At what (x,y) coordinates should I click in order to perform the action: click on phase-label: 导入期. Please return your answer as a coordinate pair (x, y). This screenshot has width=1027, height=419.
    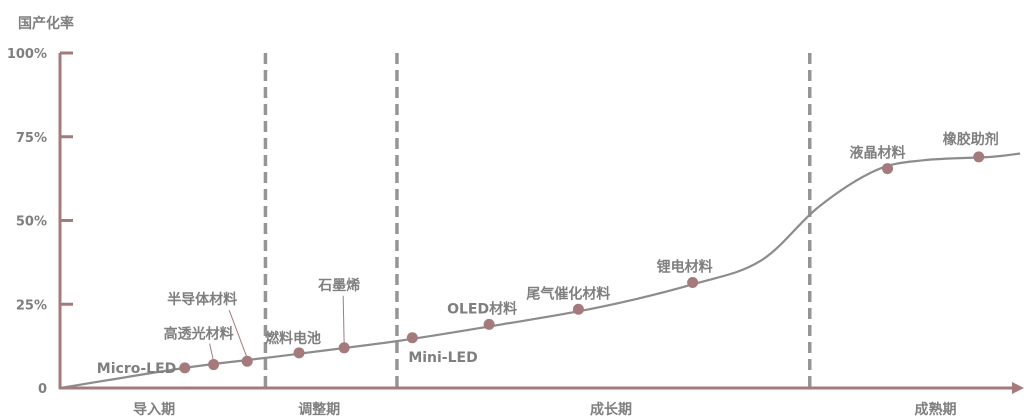
    Looking at the image, I should click on (154, 410).